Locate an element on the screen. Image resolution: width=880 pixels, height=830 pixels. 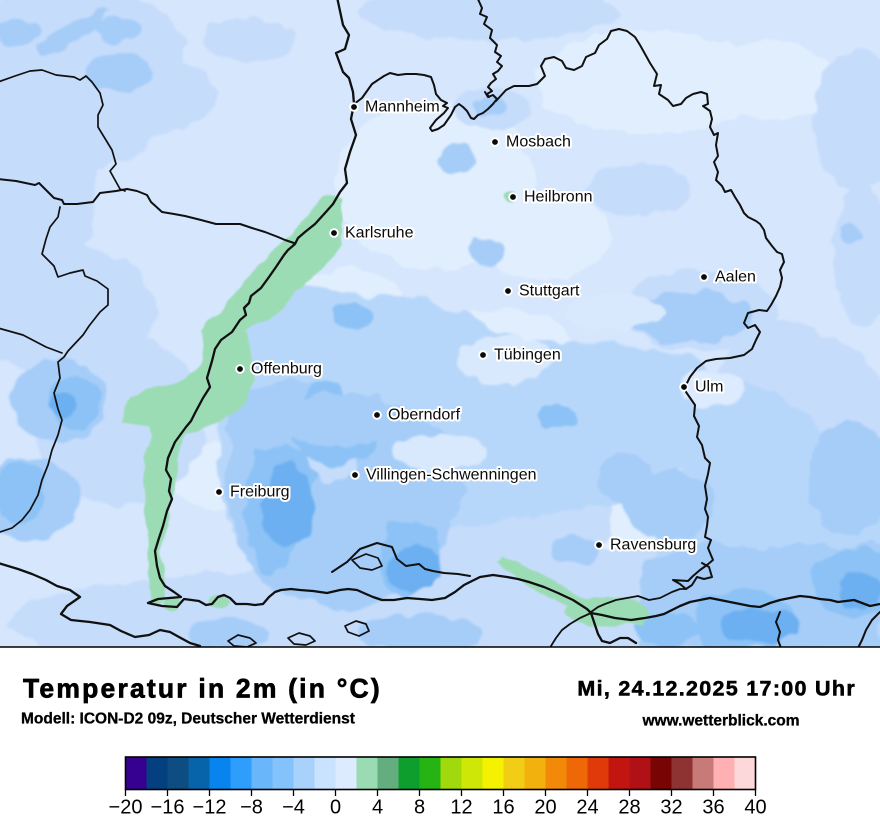
svg-text: −4 is located at coordinates (293, 808).